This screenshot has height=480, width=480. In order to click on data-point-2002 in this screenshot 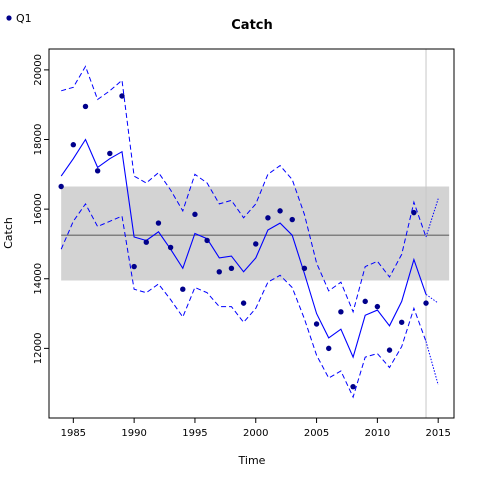, I will do `click(280, 211)`.